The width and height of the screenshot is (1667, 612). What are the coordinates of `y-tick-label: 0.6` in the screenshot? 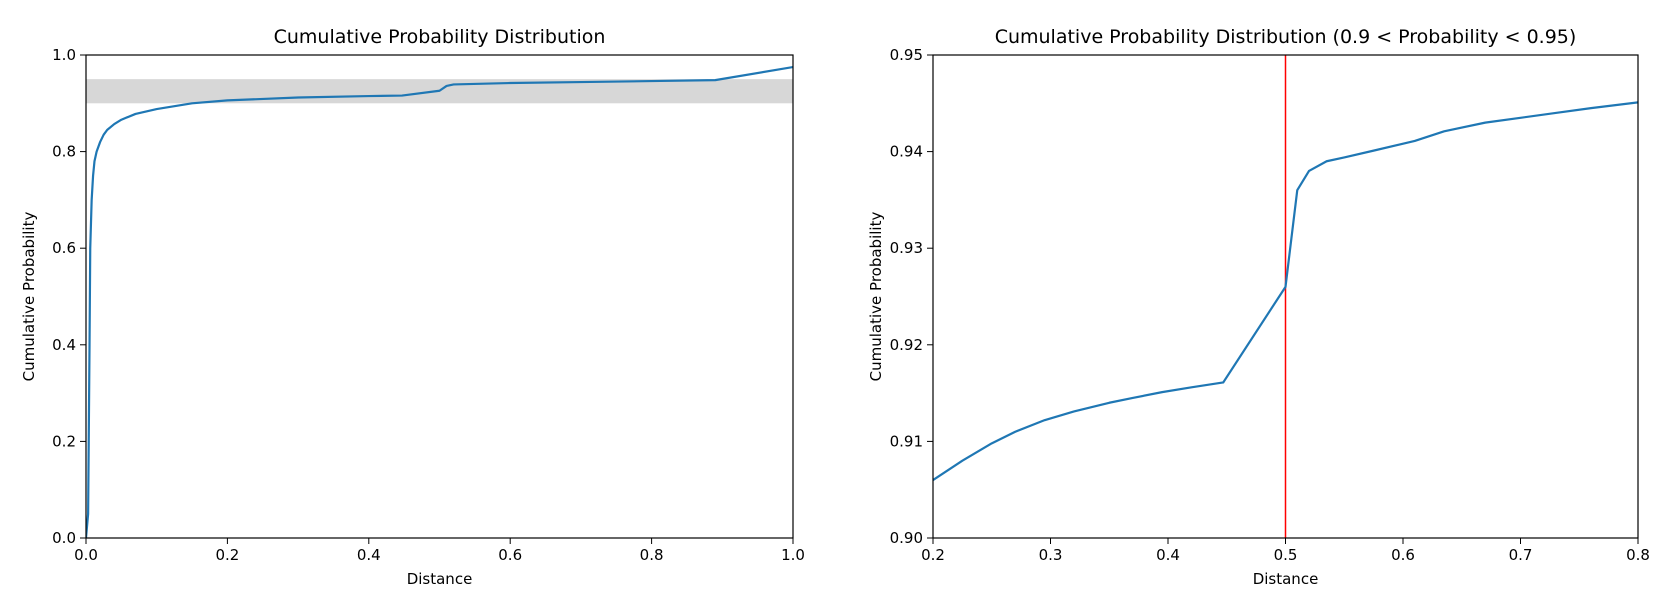 It's located at (64, 248).